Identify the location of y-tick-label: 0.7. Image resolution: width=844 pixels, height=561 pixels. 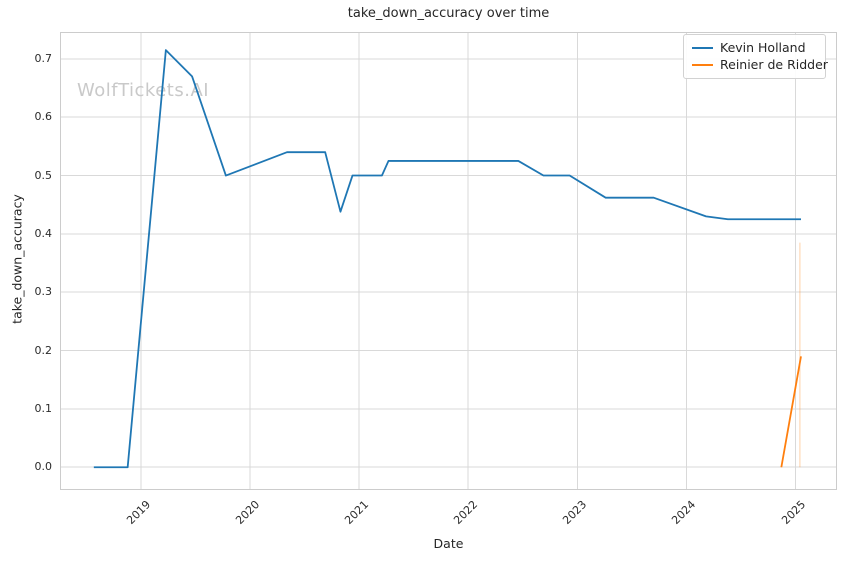
(43, 58).